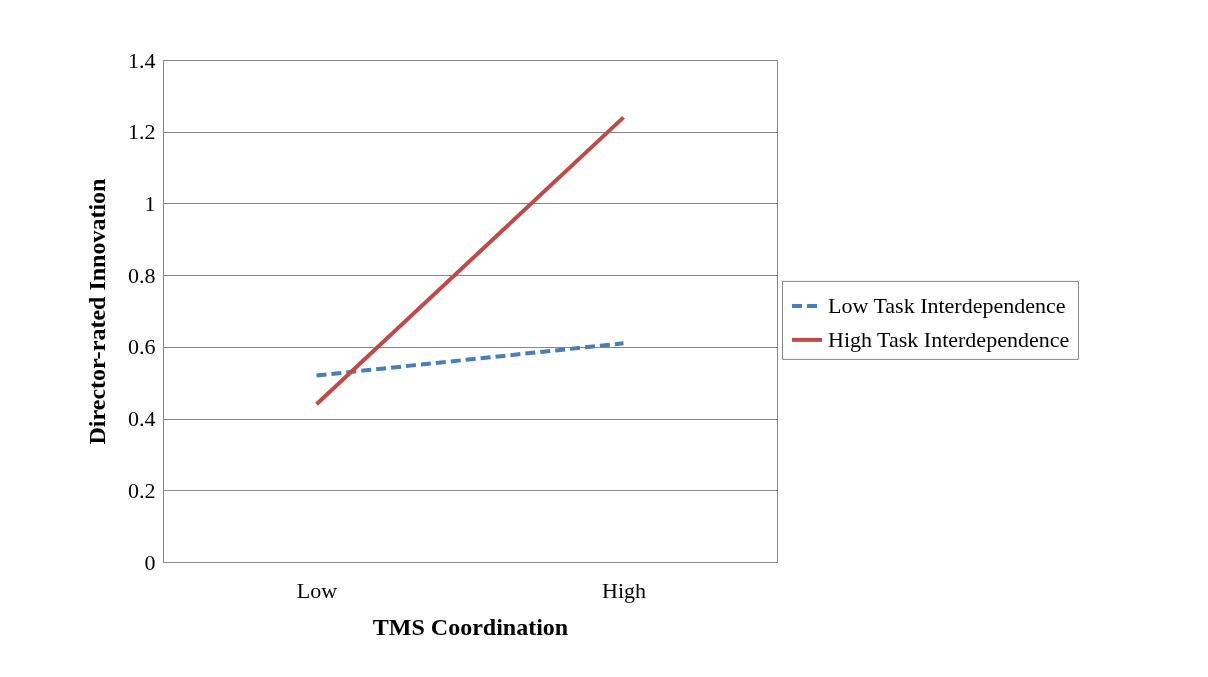 This screenshot has height=677, width=1208. I want to click on x-tick-label: Low, so click(317, 590).